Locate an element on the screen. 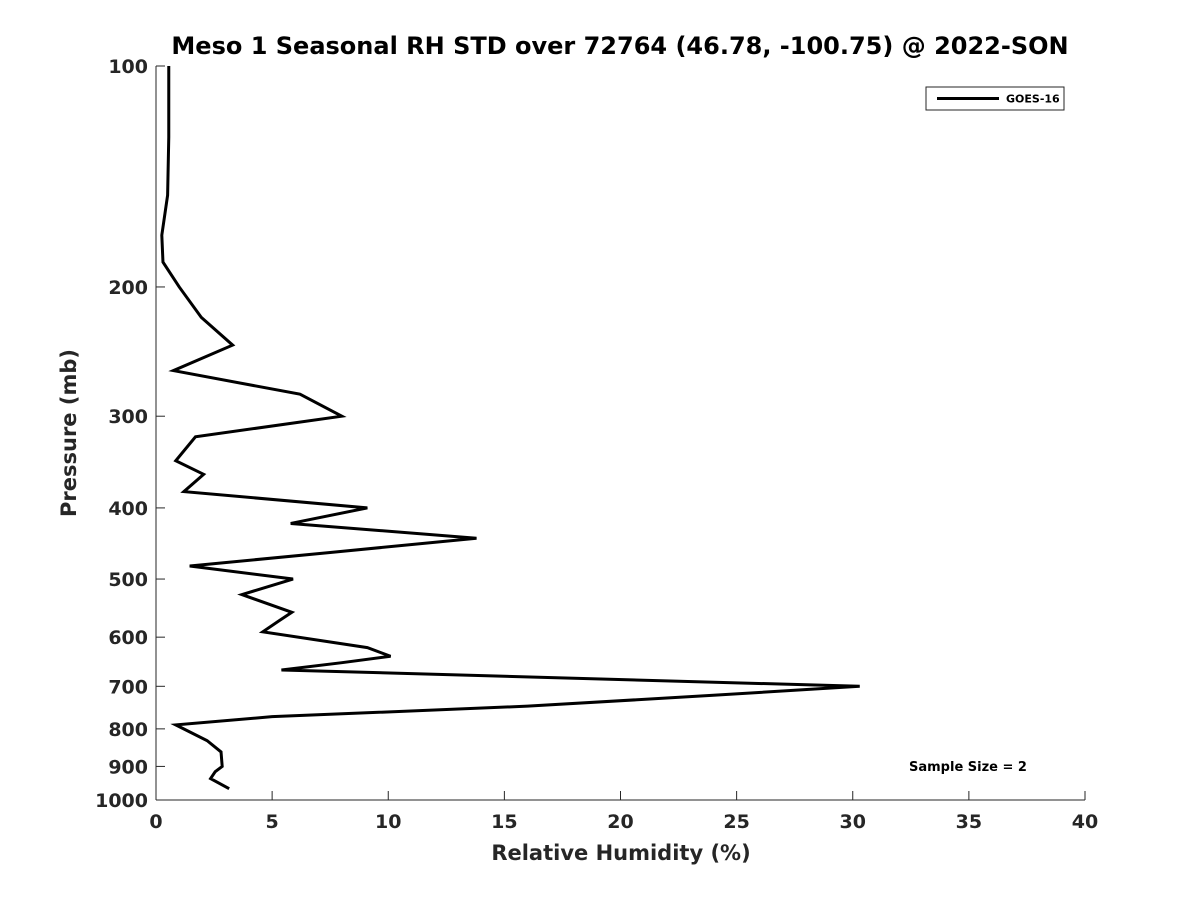  y-axis-label: Pressure (mb) is located at coordinates (69, 433).